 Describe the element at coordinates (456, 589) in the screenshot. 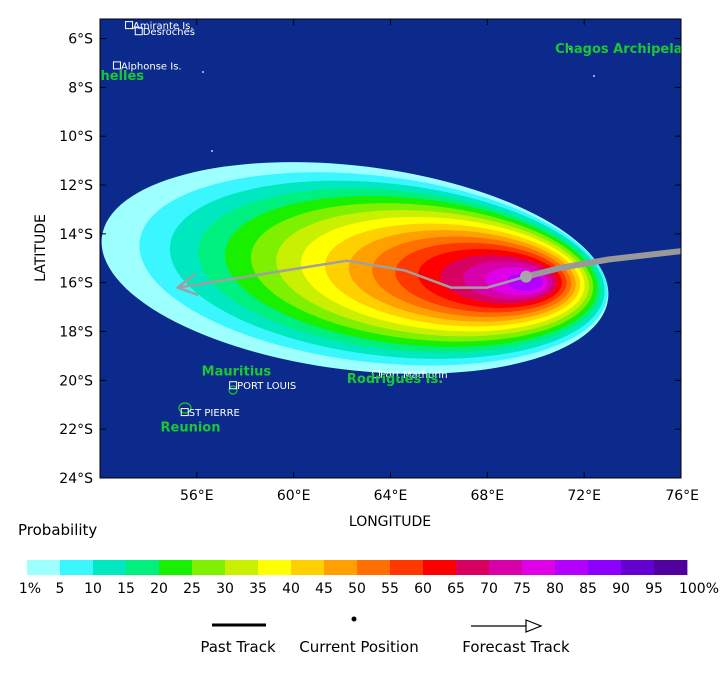

I see `colorbar-label: 65` at that location.